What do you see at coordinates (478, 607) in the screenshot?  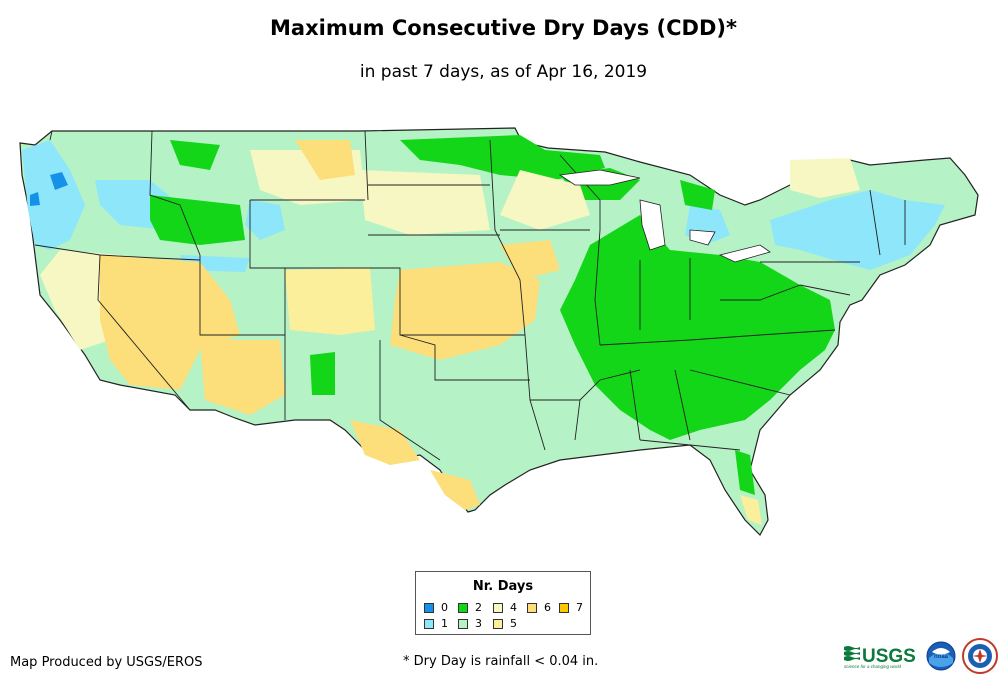 I see `legend-label-2: 2` at bounding box center [478, 607].